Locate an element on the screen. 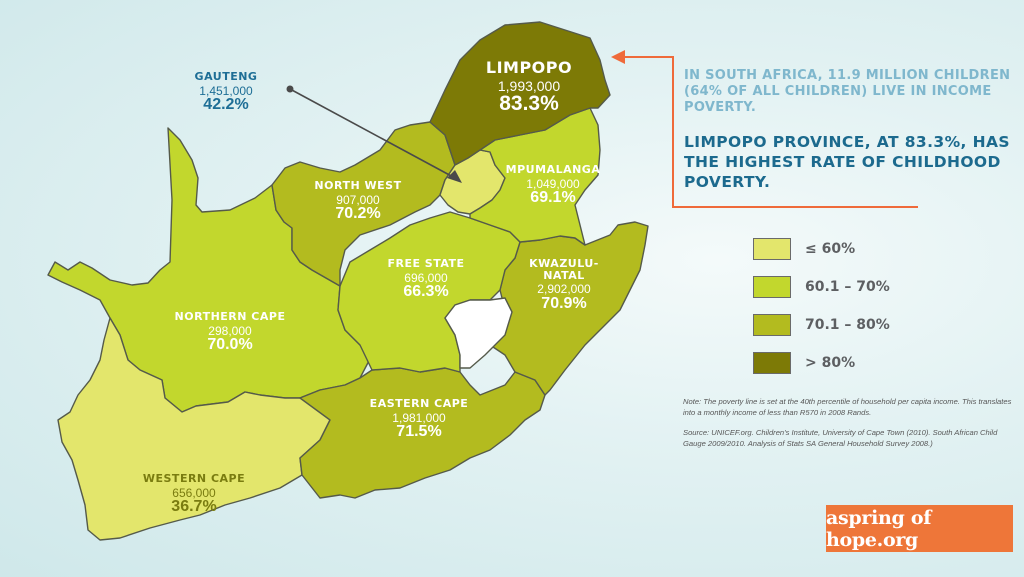 This screenshot has height=577, width=1024. label-mpumalanga: MPUMALANGA 1,049,000 69.1% is located at coordinates (553, 185).